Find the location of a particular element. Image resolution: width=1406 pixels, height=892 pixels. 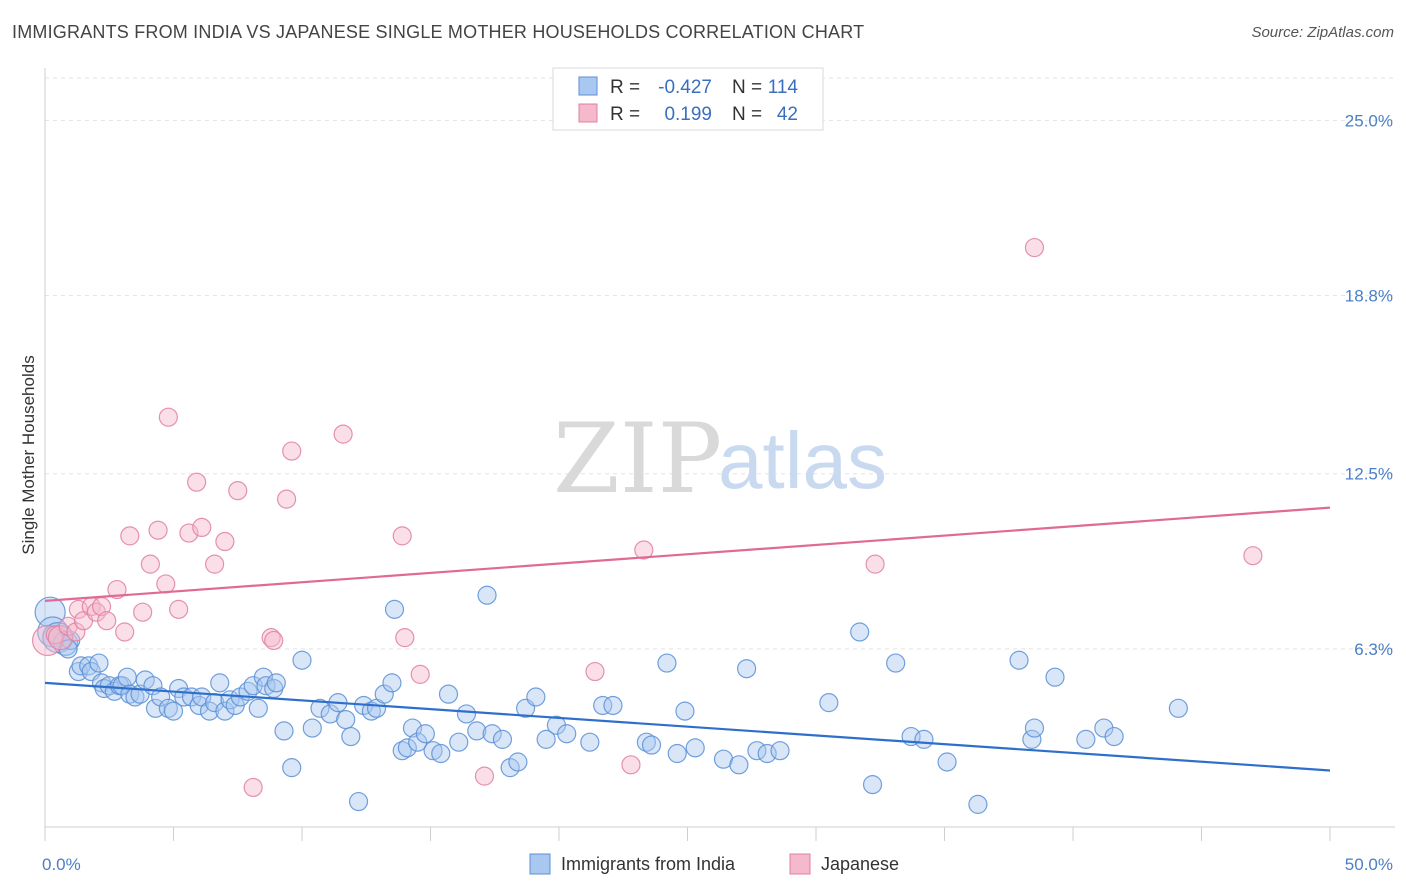

trend-line-japanese is located at coordinates (687, 554).